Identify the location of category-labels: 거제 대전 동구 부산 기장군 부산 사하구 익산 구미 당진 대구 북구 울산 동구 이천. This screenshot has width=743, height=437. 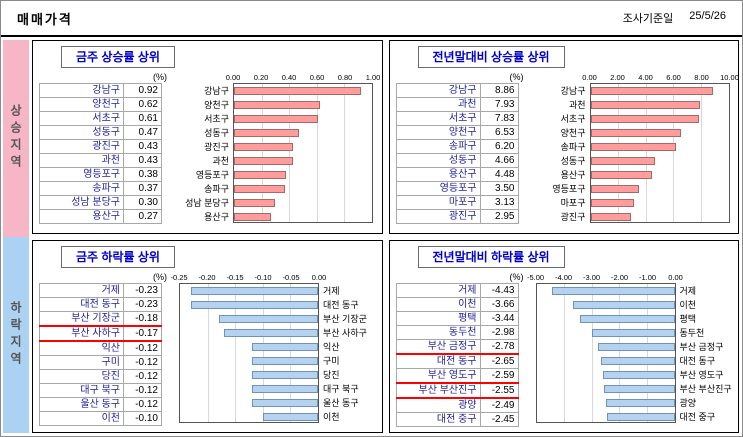
(348, 355).